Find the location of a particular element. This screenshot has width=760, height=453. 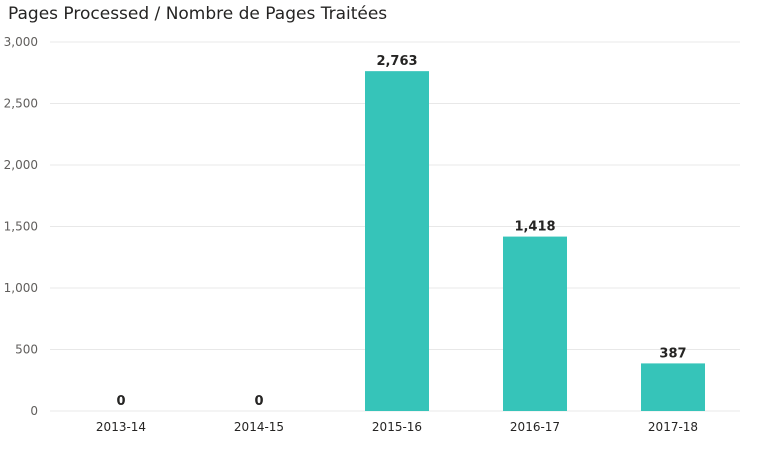

y-tick-label: 1,000 is located at coordinates (21, 288).